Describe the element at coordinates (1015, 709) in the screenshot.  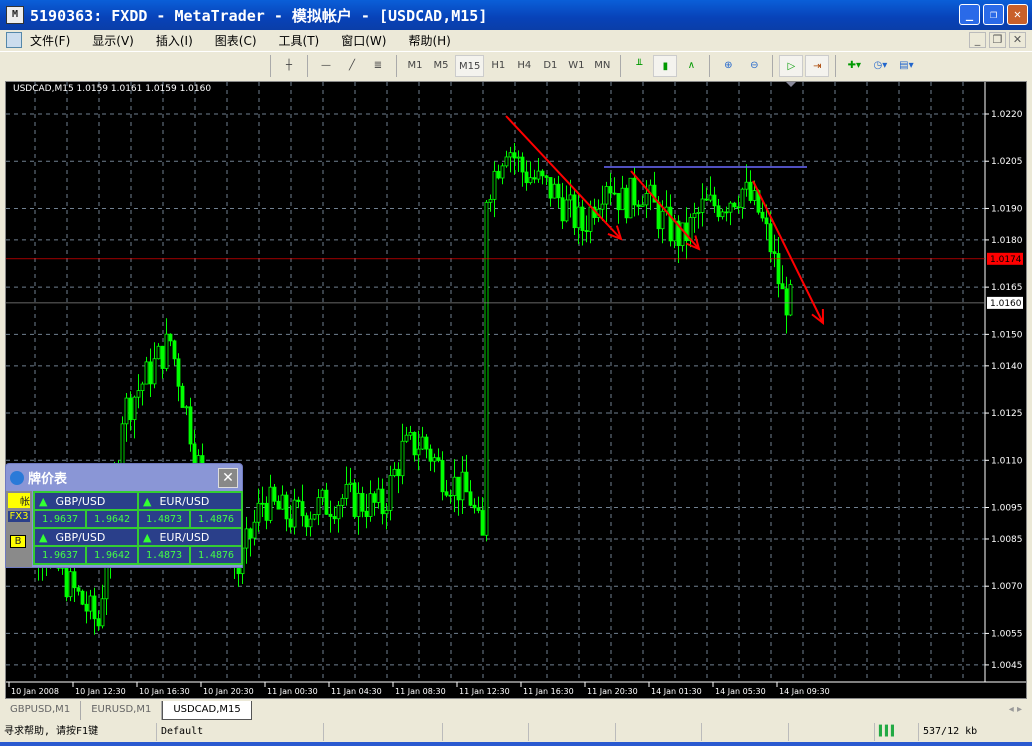
I see `tab-scroll-arrows: ◂ ▸` at that location.